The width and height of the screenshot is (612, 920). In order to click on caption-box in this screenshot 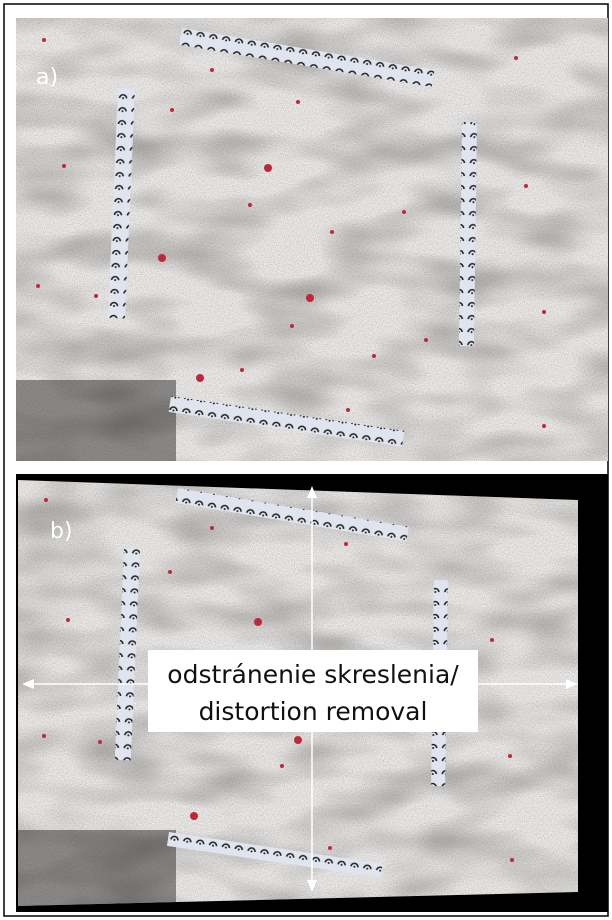, I will do `click(313, 691)`.